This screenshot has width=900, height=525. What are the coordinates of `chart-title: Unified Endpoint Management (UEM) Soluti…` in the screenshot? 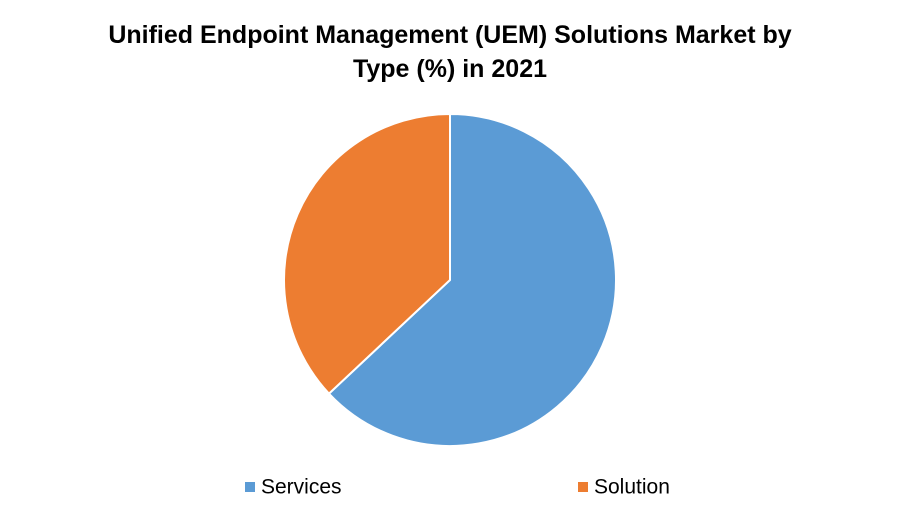 It's located at (450, 52).